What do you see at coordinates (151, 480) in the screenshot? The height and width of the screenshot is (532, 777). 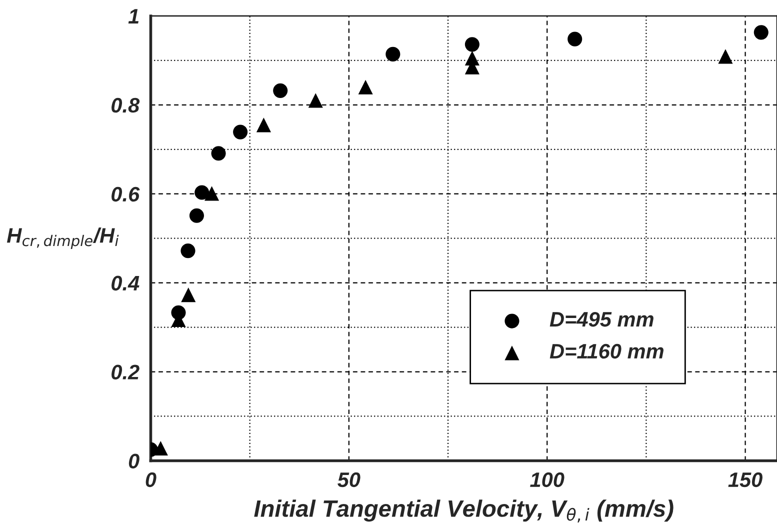 I see `x-tick-label: 0` at bounding box center [151, 480].